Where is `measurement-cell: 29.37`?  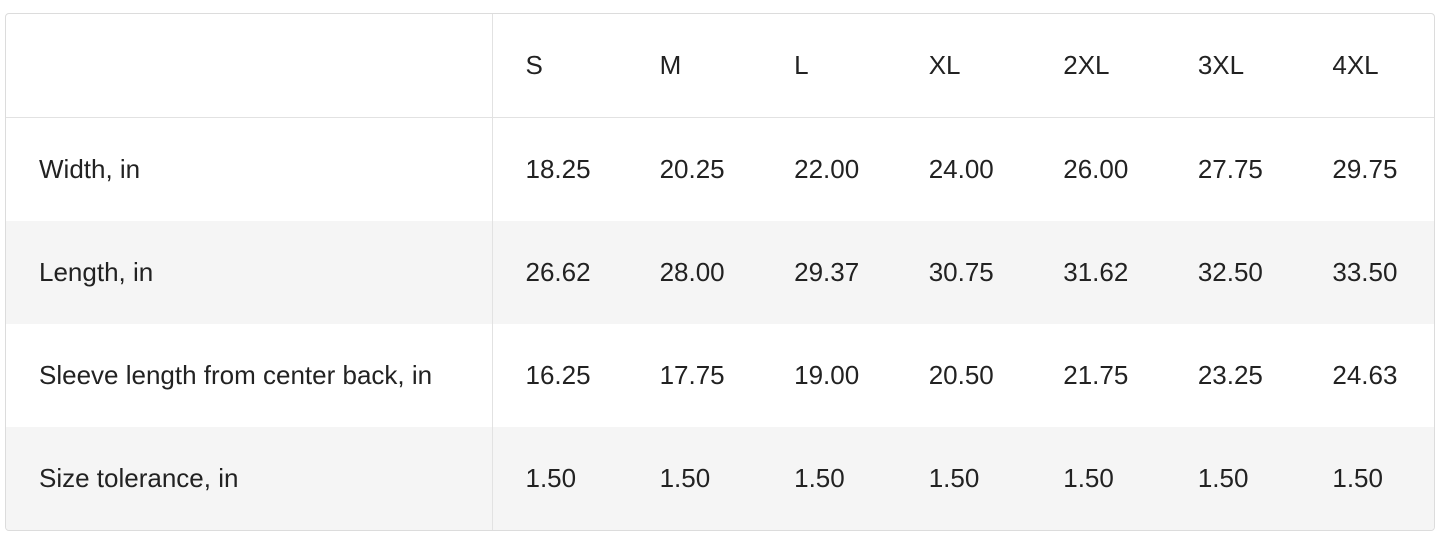
measurement-cell: 29.37 is located at coordinates (828, 272).